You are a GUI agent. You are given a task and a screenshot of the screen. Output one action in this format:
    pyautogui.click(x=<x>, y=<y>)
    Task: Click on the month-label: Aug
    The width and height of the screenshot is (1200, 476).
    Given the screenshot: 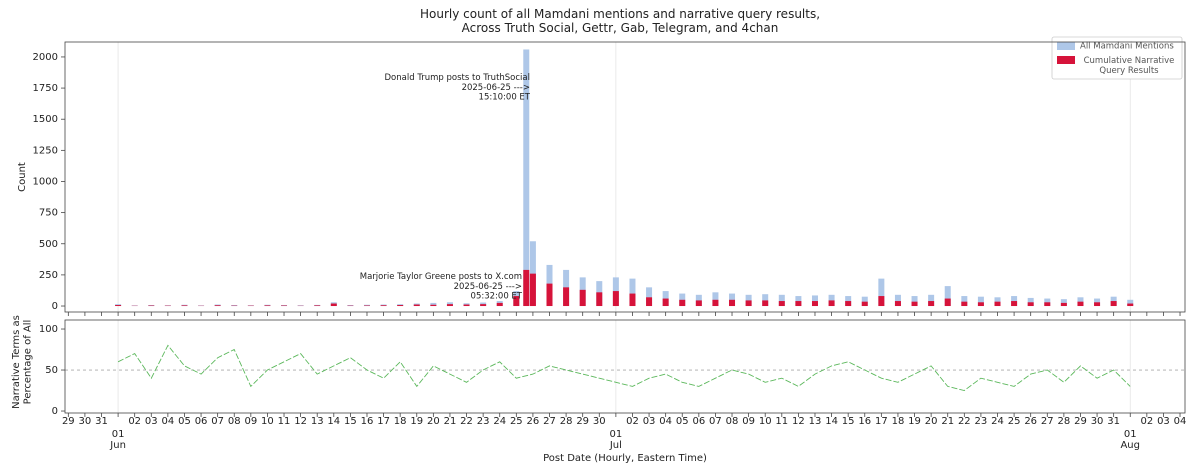 What is the action you would take?
    pyautogui.click(x=1130, y=445)
    